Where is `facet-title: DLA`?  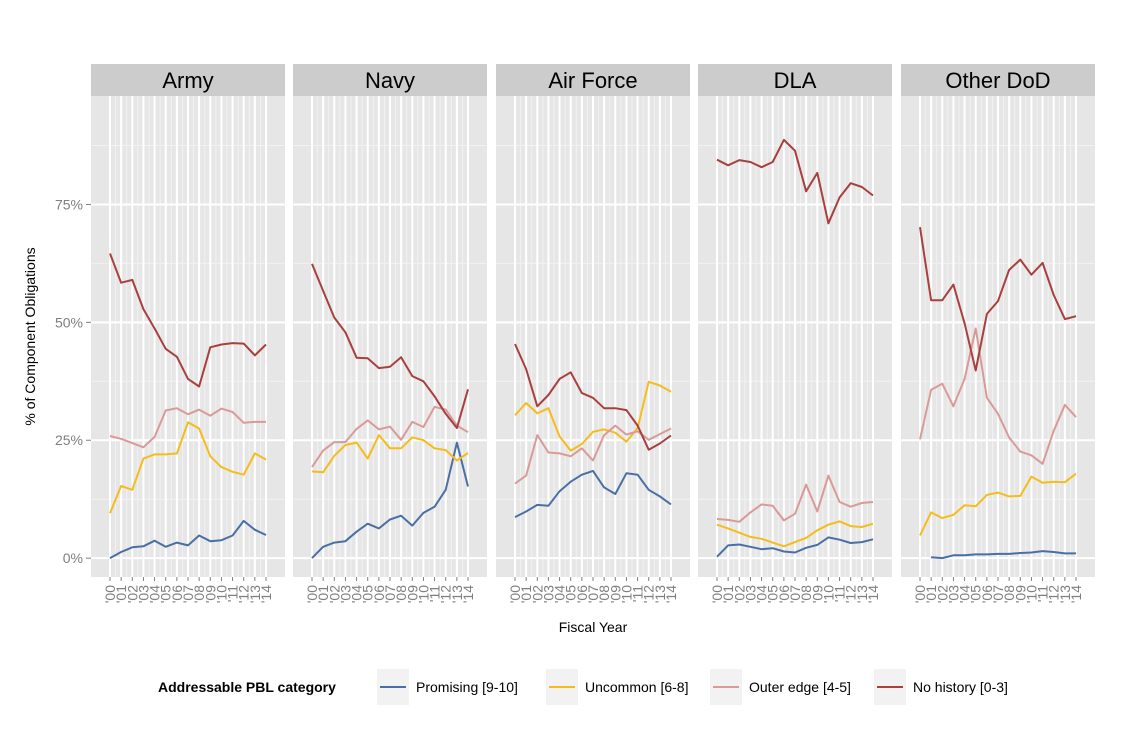 facet-title: DLA is located at coordinates (795, 80).